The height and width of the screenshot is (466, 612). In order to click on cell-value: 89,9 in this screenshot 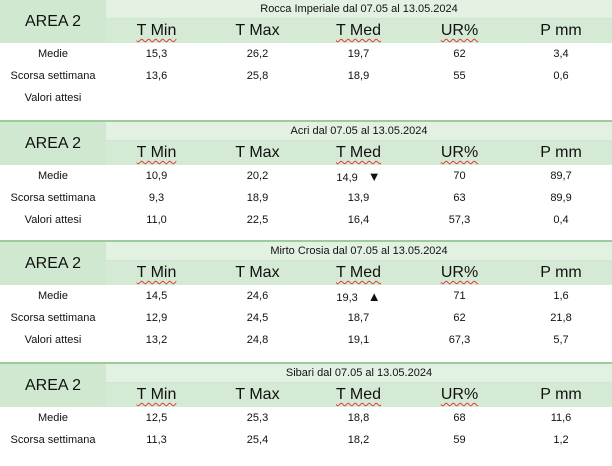, I will do `click(561, 198)`.